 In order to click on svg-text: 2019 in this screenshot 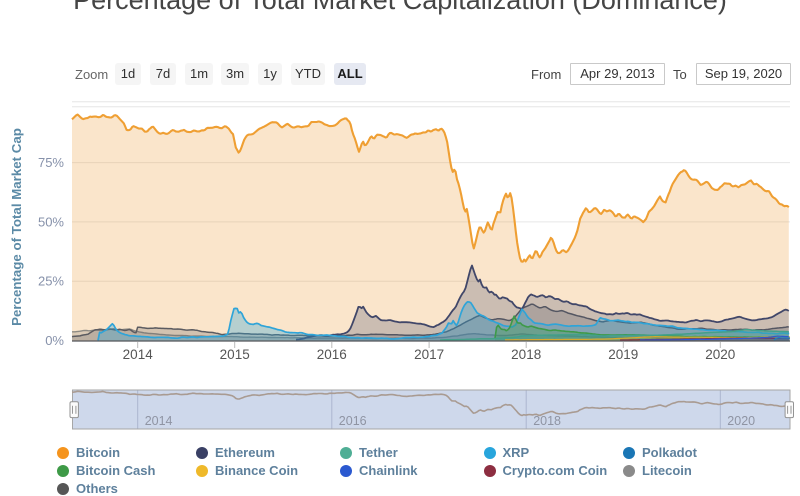, I will do `click(623, 354)`.